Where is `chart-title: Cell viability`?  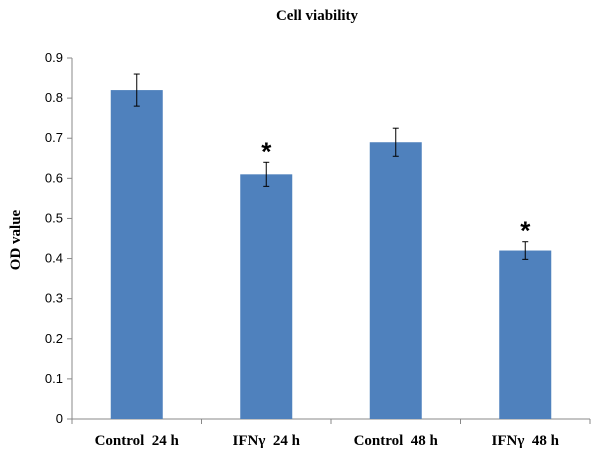
chart-title: Cell viability is located at coordinates (317, 16).